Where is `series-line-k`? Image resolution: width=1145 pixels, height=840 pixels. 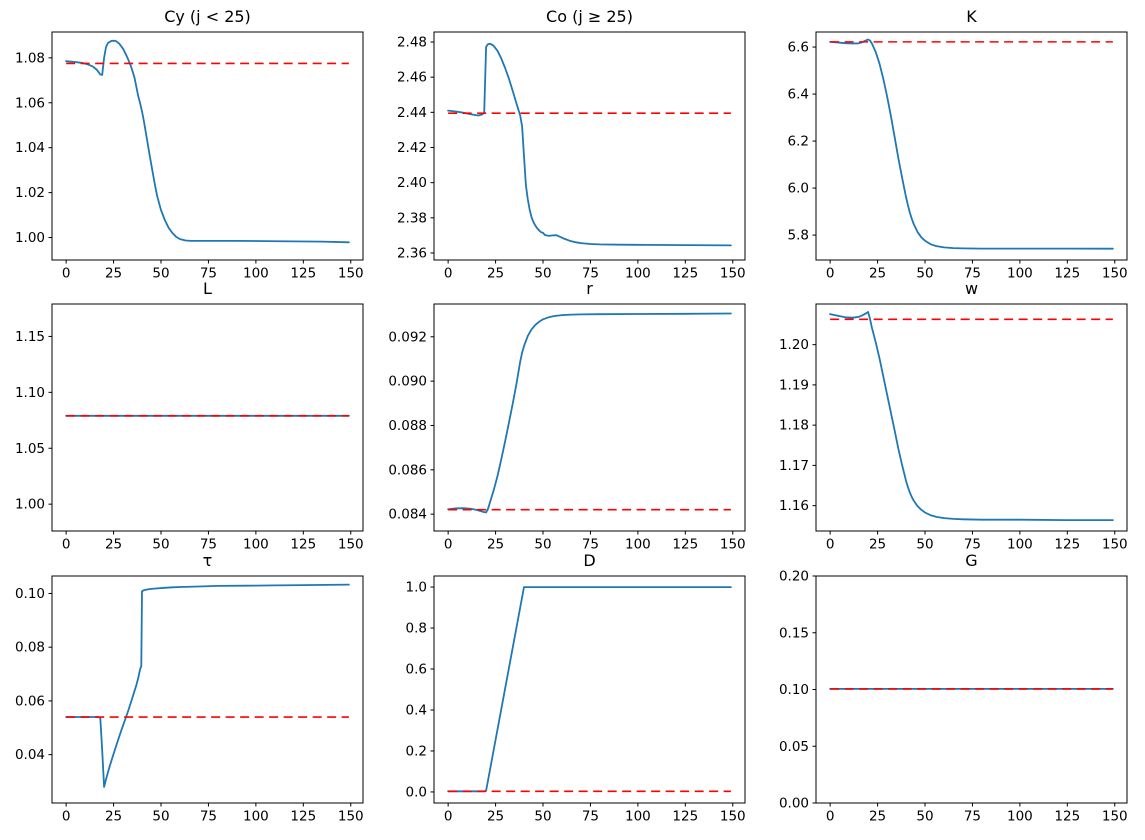 series-line-k is located at coordinates (971, 144).